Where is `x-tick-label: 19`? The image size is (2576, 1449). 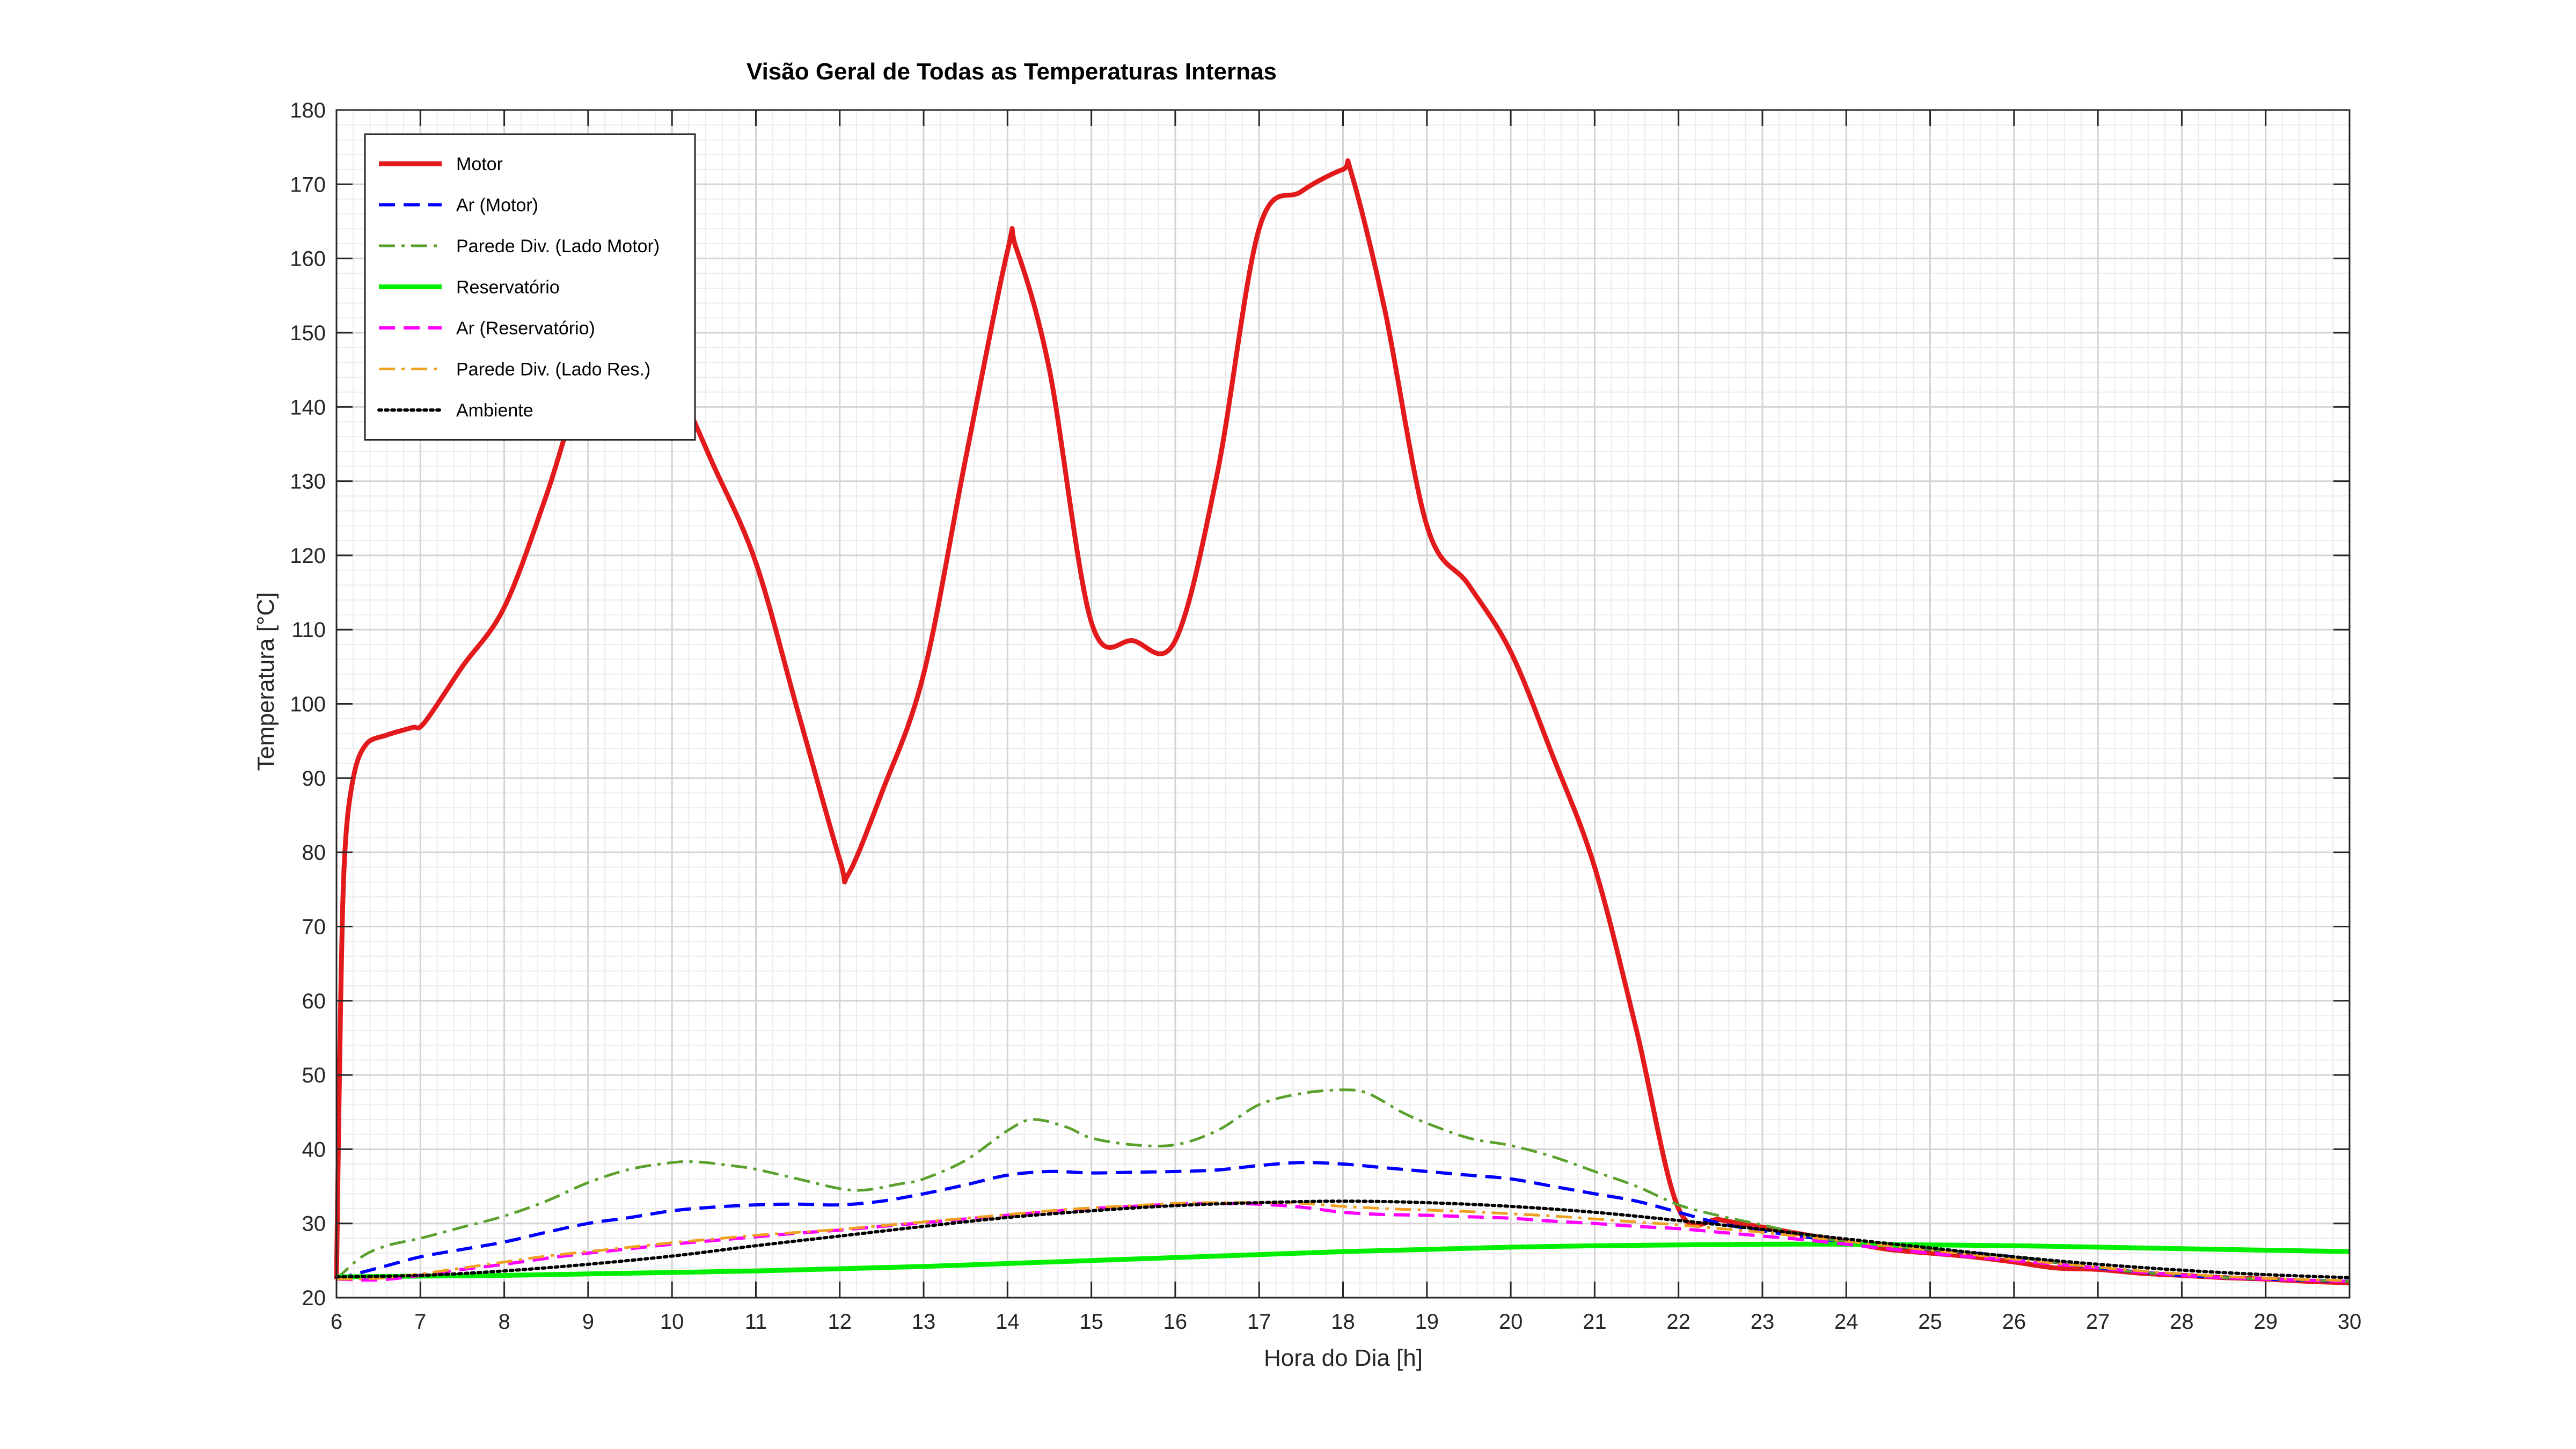
x-tick-label: 19 is located at coordinates (1427, 1322).